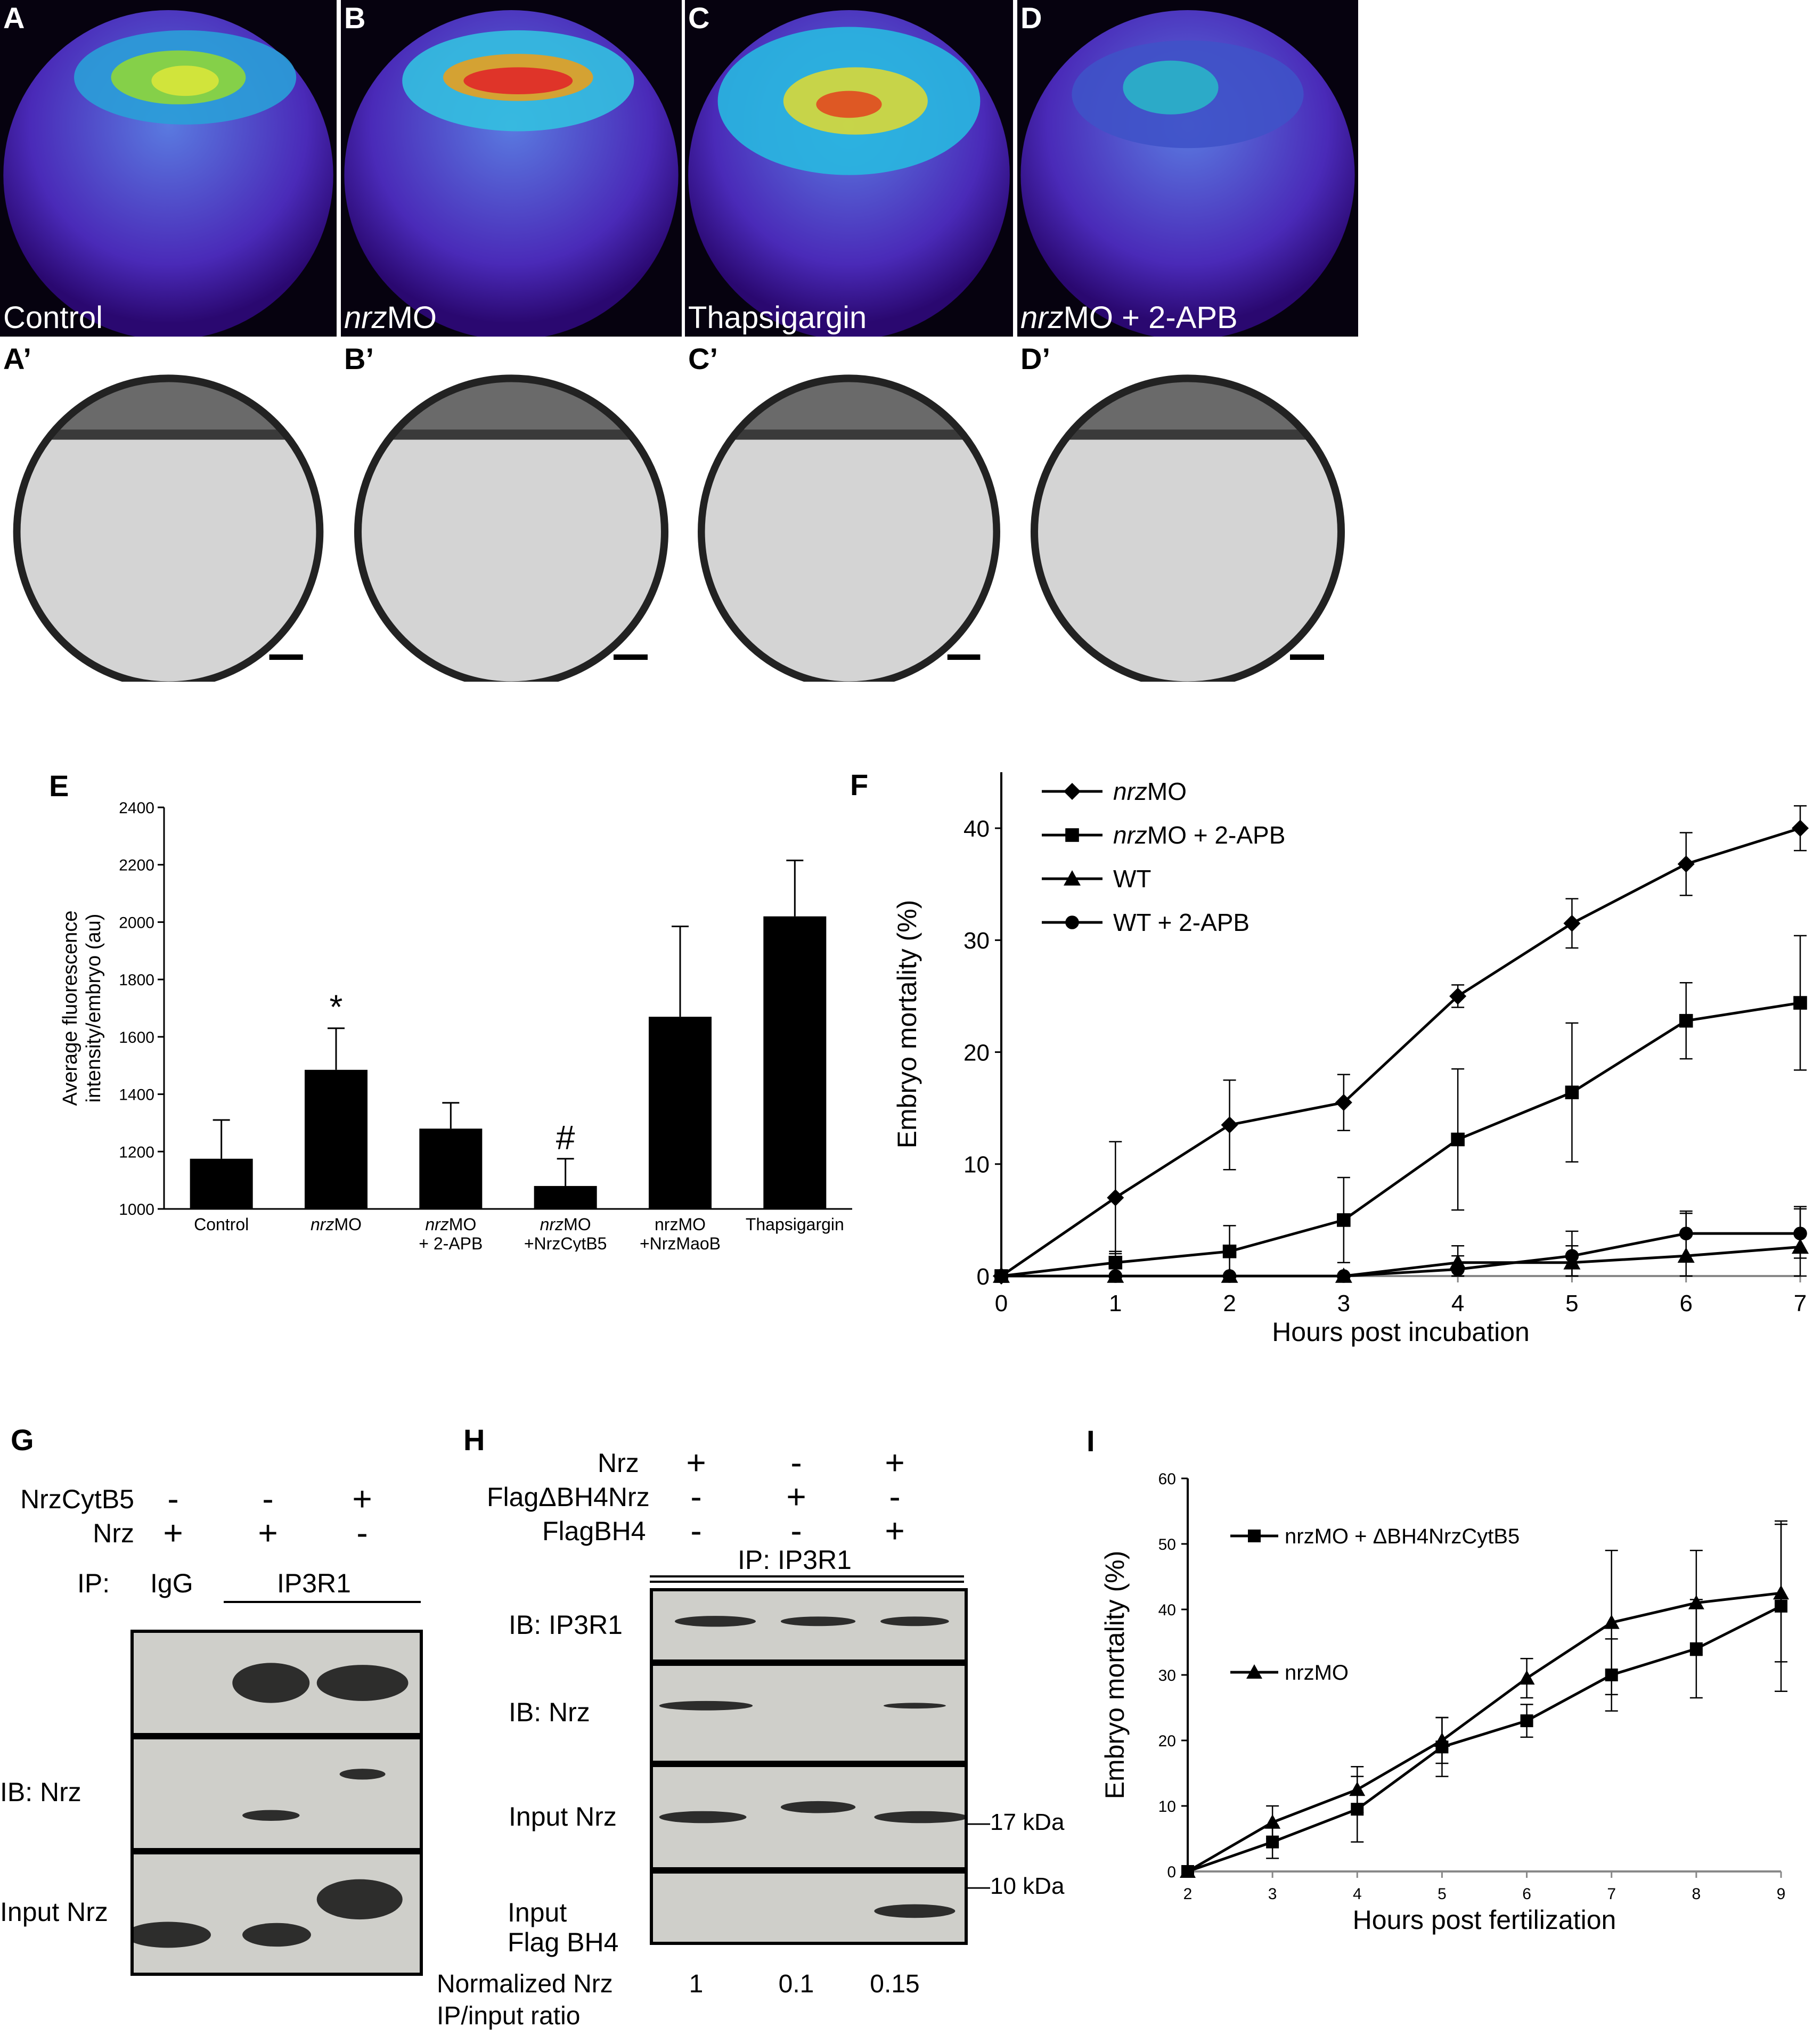 This screenshot has width=1813, height=2044. I want to click on ip-ip3r1-label: IP3R1, so click(314, 1583).